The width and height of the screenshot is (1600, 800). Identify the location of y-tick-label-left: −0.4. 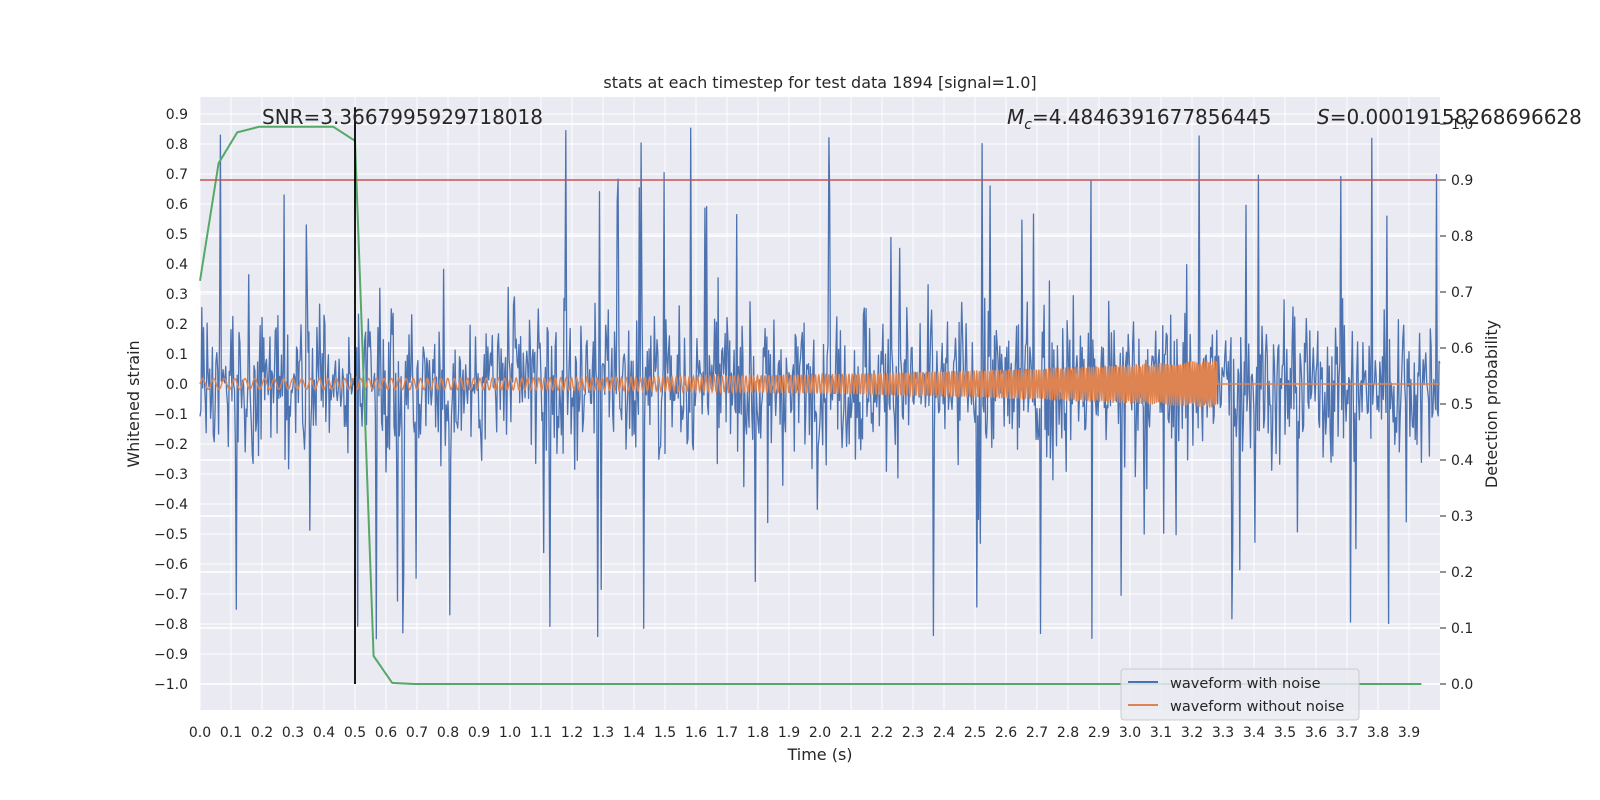
(171, 505).